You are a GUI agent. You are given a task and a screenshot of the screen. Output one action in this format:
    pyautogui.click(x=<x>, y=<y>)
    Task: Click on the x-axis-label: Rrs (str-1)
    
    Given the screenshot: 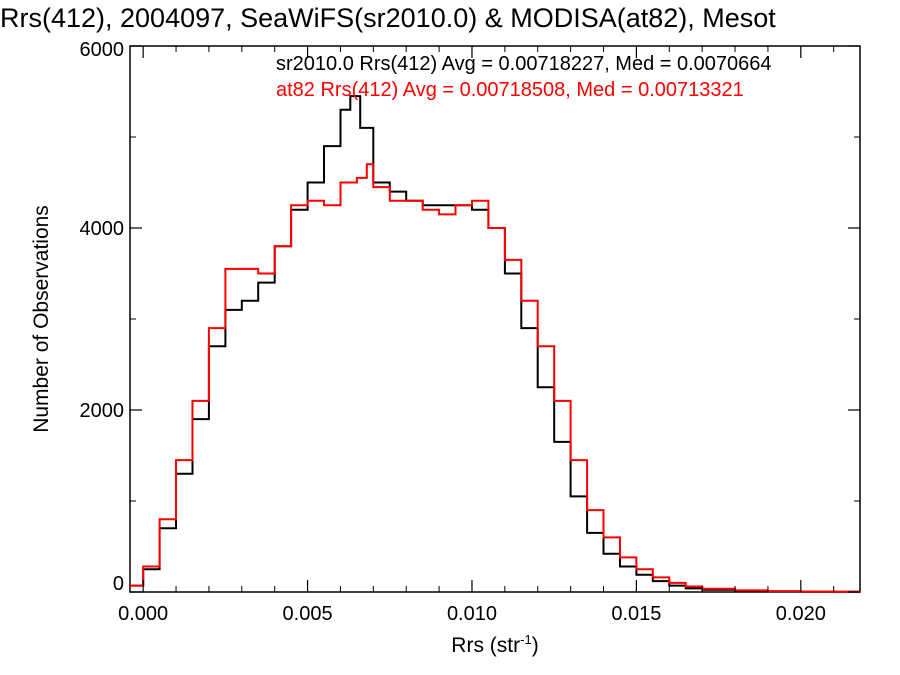 What is the action you would take?
    pyautogui.click(x=494, y=644)
    